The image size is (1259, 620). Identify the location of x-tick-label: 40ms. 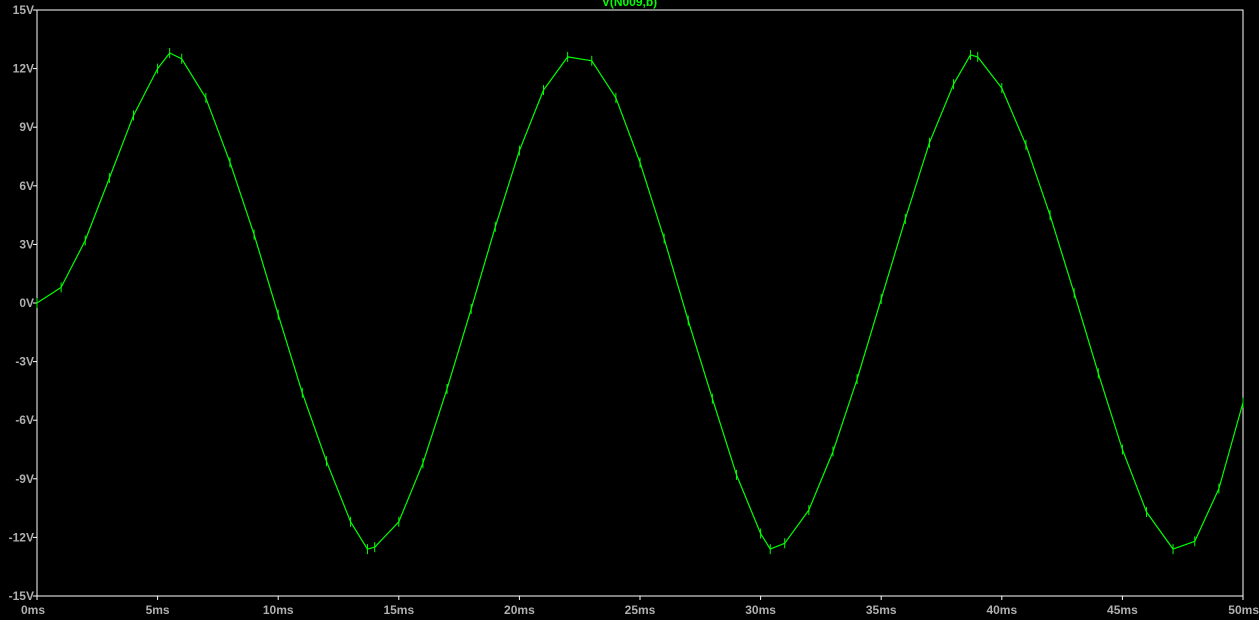
(1001, 610).